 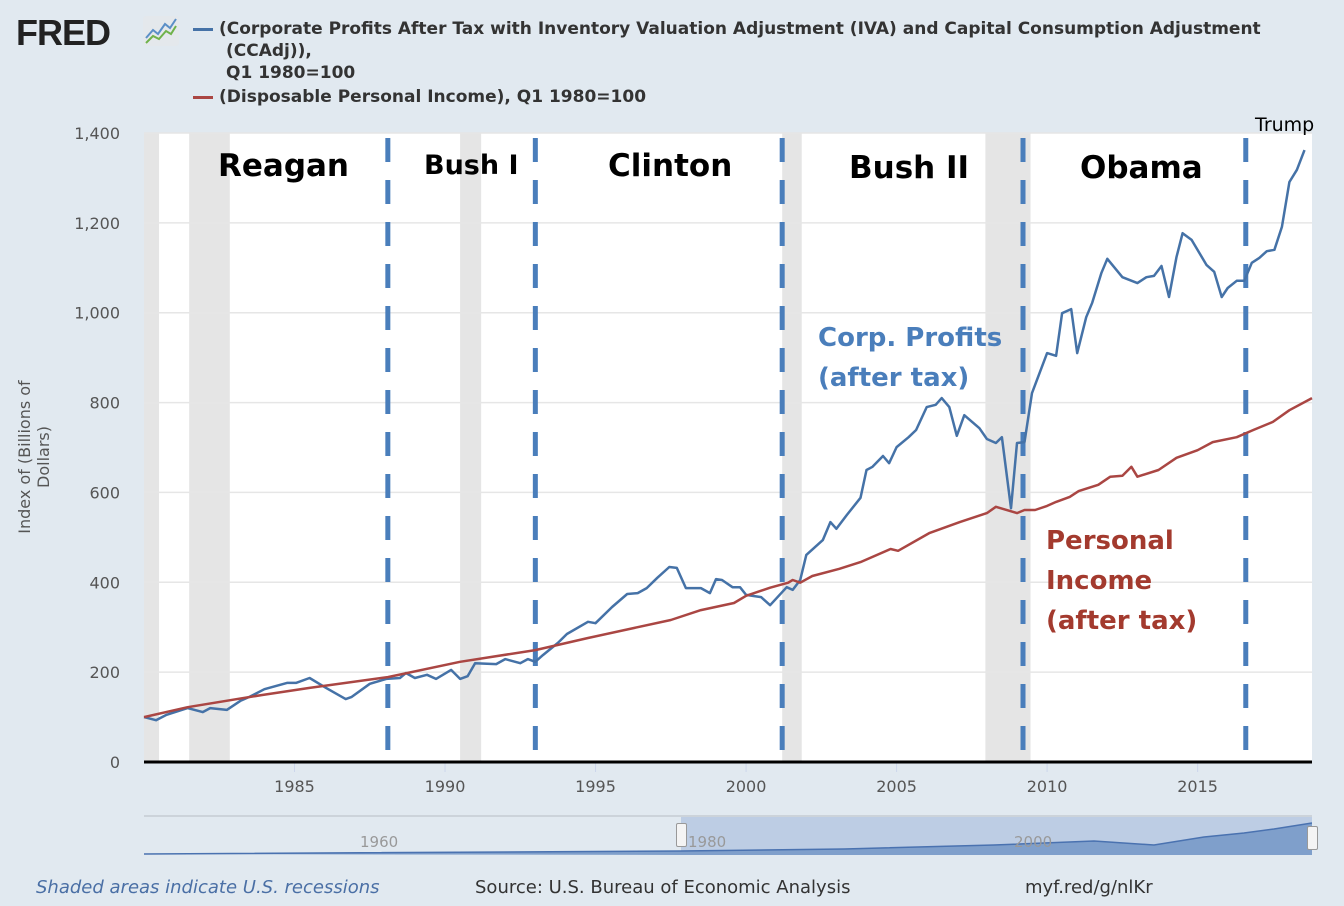 What do you see at coordinates (208, 887) in the screenshot?
I see `recession-note-link: Shaded areas indicate U.S. recessions` at bounding box center [208, 887].